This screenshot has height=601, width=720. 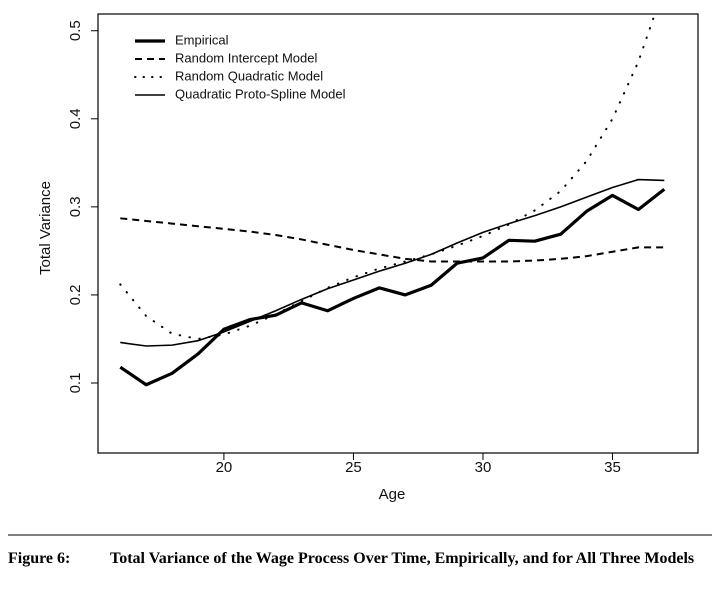 What do you see at coordinates (75, 118) in the screenshot?
I see `y-tick-label: 0.4` at bounding box center [75, 118].